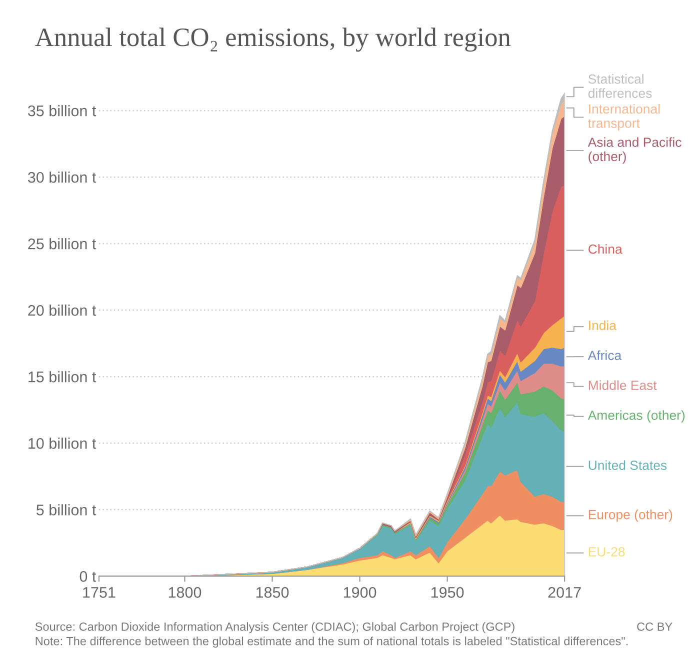 This screenshot has width=697, height=657. What do you see at coordinates (62, 244) in the screenshot?
I see `y-tick-label: 25 billion t` at bounding box center [62, 244].